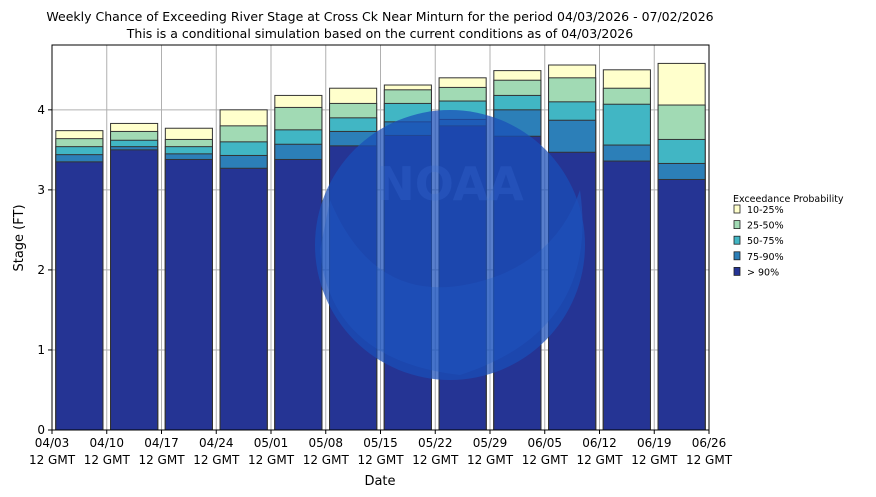 This screenshot has width=876, height=497. I want to click on x-tick-label-date: 05/01, so click(271, 443).